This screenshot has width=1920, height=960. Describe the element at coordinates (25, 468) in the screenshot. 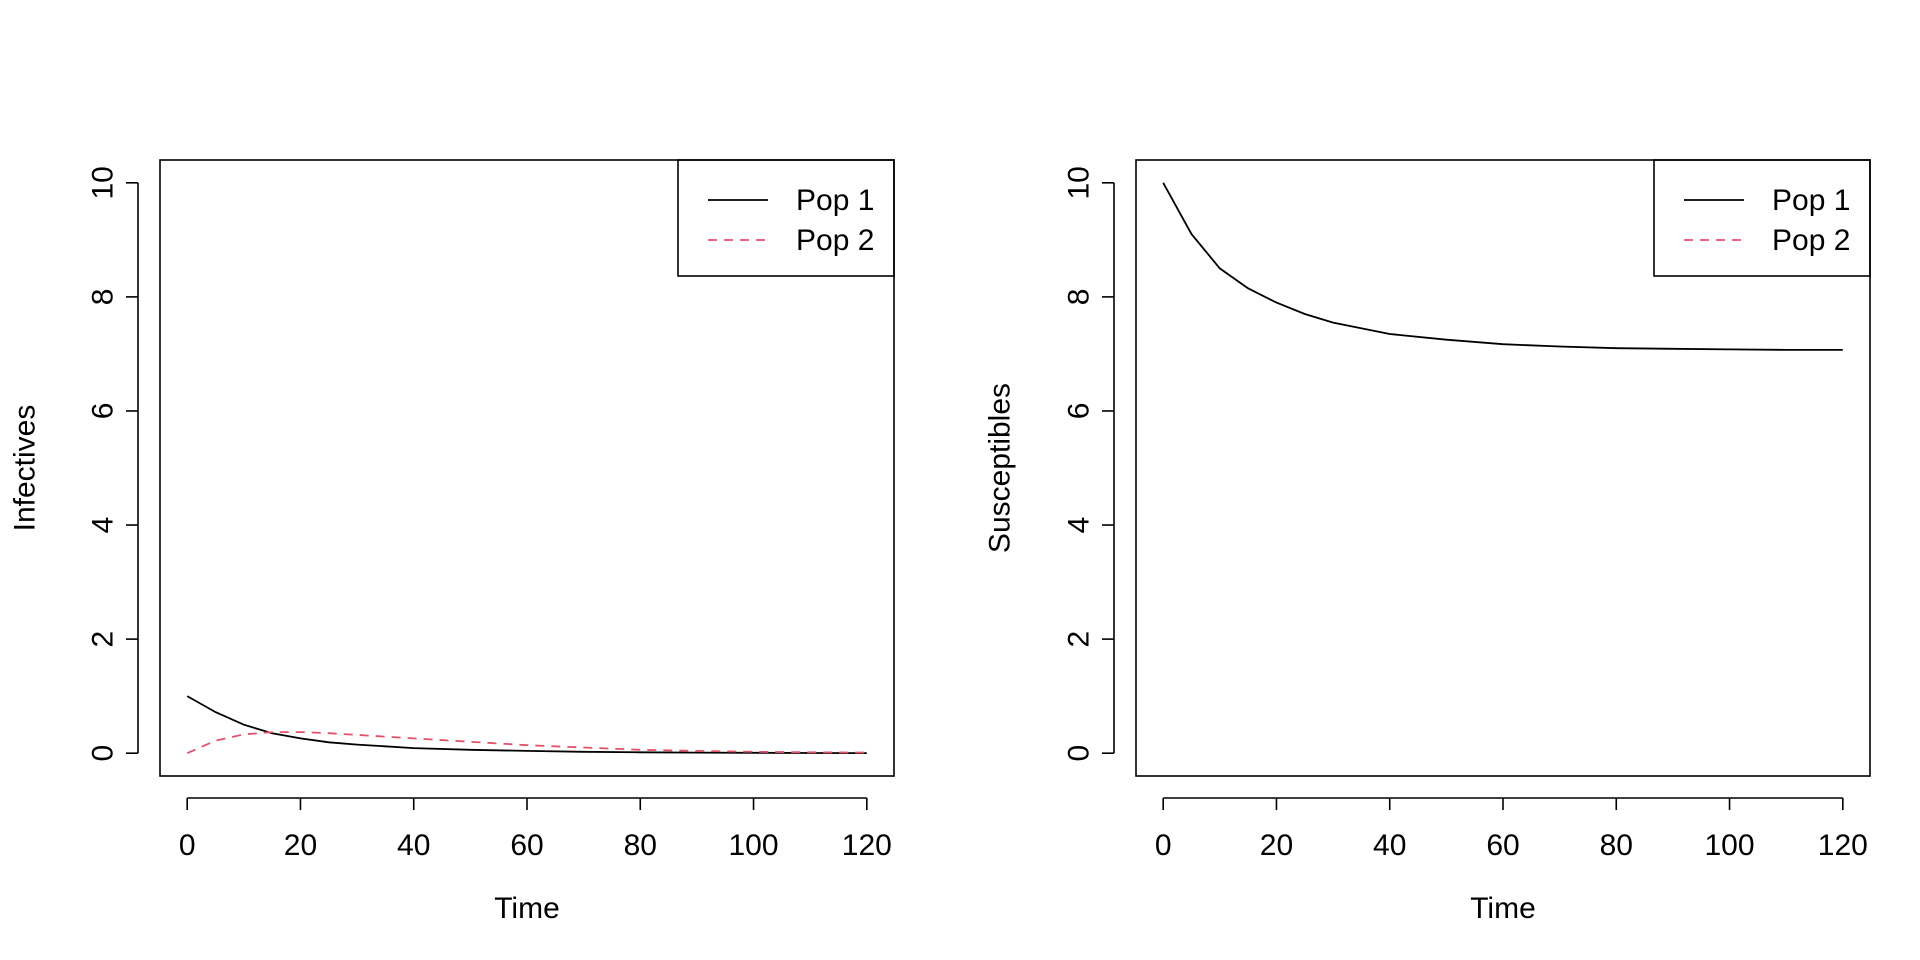

I see `y-axis-title: Infectives` at that location.